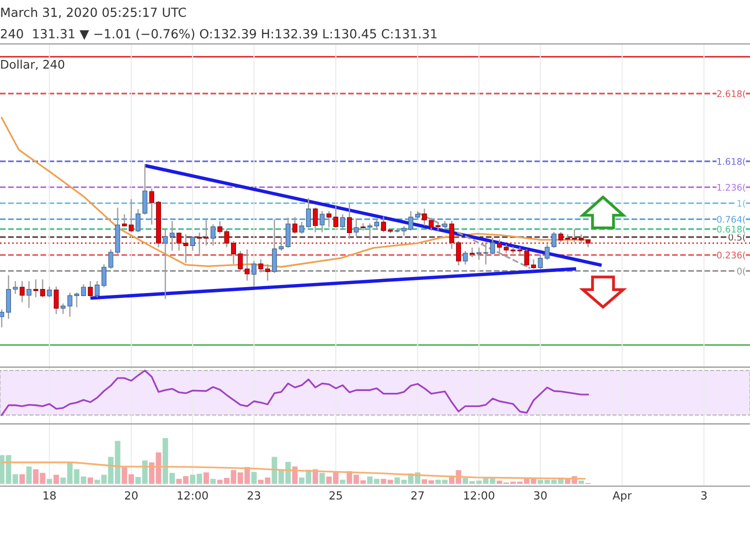 The height and width of the screenshot is (536, 750). Describe the element at coordinates (50, 495) in the screenshot. I see `x-tick-label: 18` at that location.